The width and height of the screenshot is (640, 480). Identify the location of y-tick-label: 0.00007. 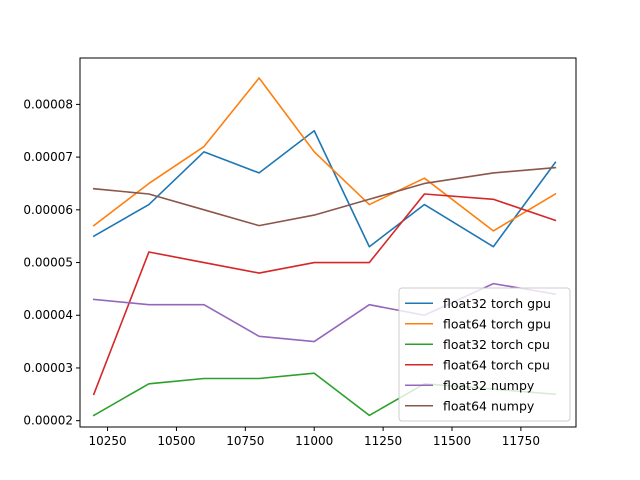
(48, 157).